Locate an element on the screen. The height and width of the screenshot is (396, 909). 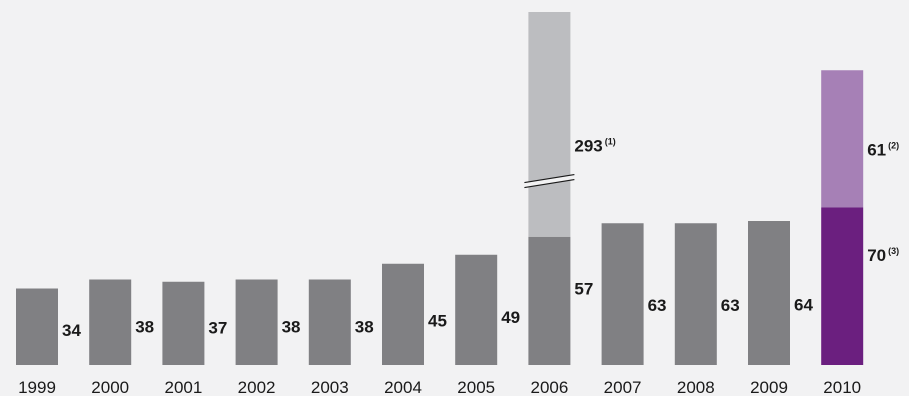
value-label-2006-upper: 293 (1) is located at coordinates (594, 145).